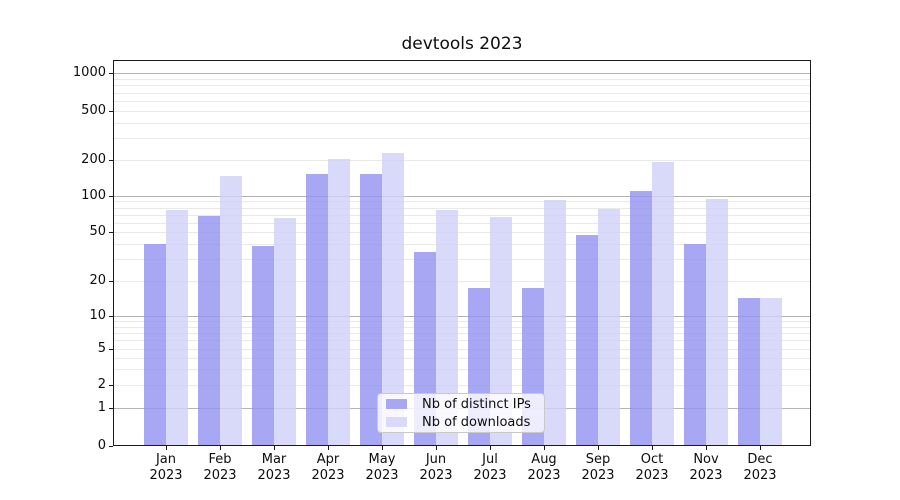 The height and width of the screenshot is (500, 900). What do you see at coordinates (97, 315) in the screenshot?
I see `y-tick-label-10: 10` at bounding box center [97, 315].